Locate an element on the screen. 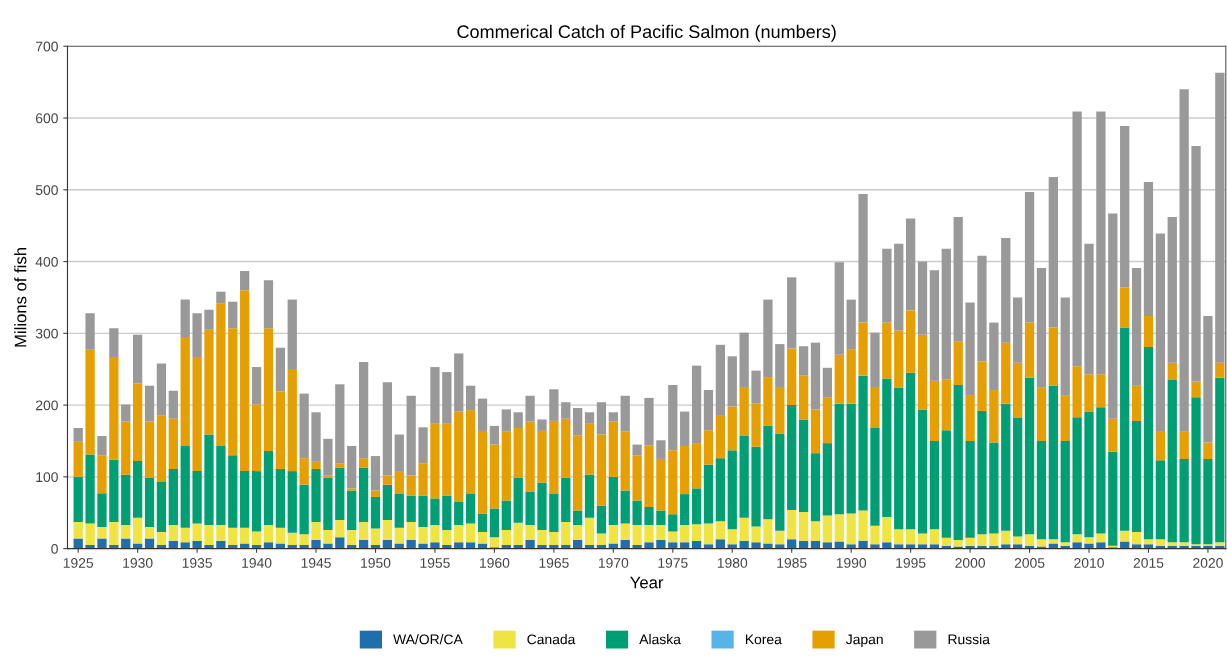 Image resolution: width=1227 pixels, height=661 pixels. y-tick-label: 100 is located at coordinates (47, 477).